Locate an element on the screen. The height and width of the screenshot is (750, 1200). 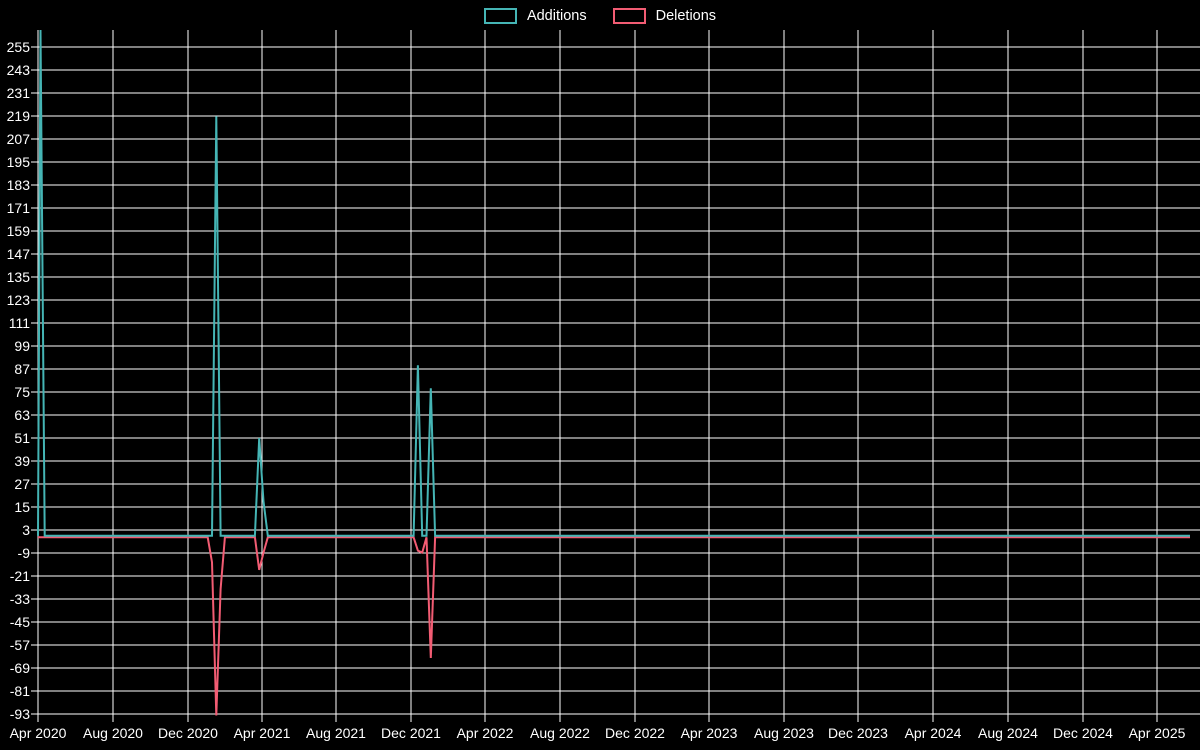
y-tick-label: 15 is located at coordinates (22, 507).